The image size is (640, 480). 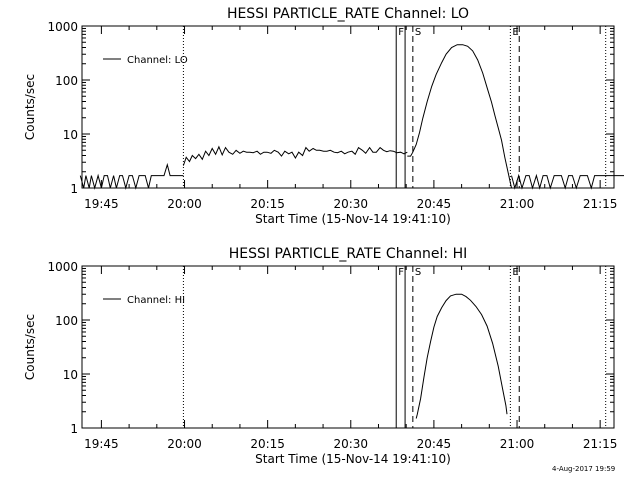 I want to click on generation-timestamp: 4-Aug-2017 19:59, so click(x=584, y=469).